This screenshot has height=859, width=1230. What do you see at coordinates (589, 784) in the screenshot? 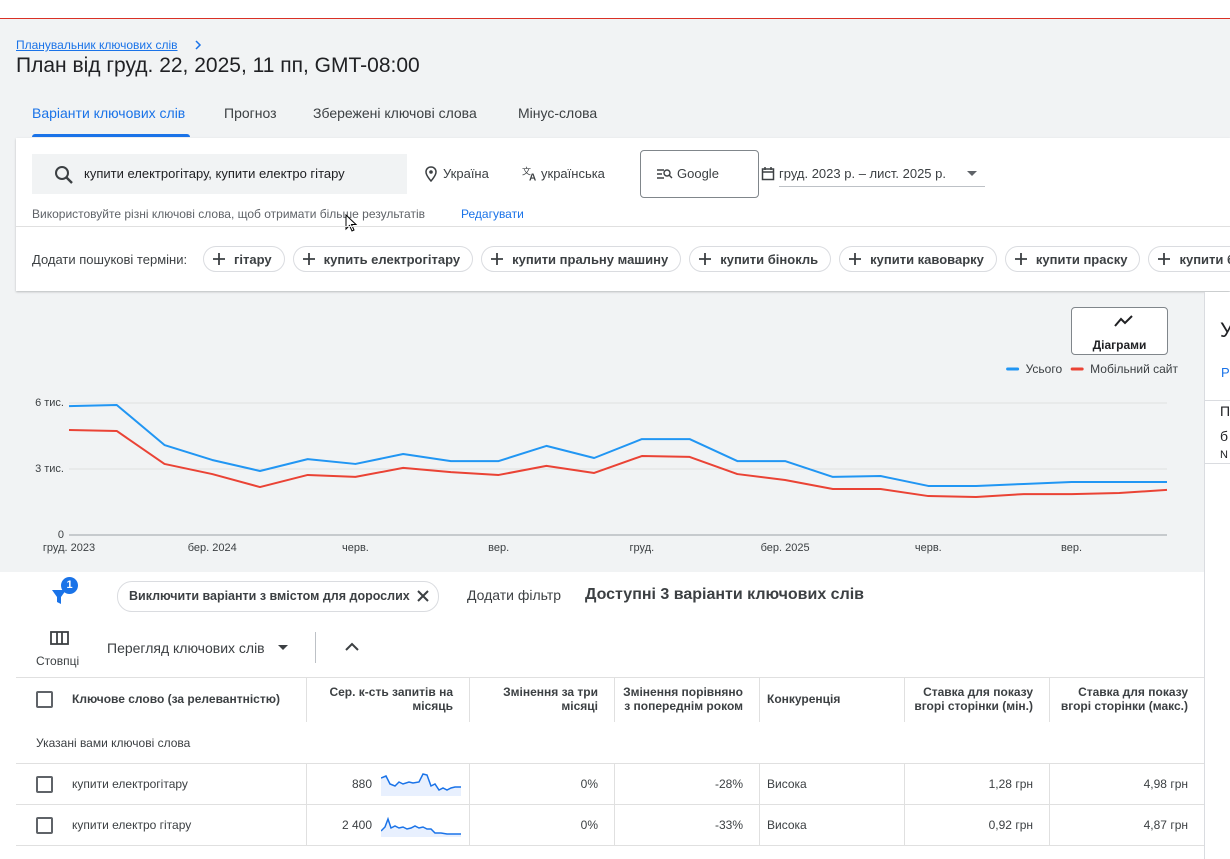
I see `table-cell: 0%` at bounding box center [589, 784].